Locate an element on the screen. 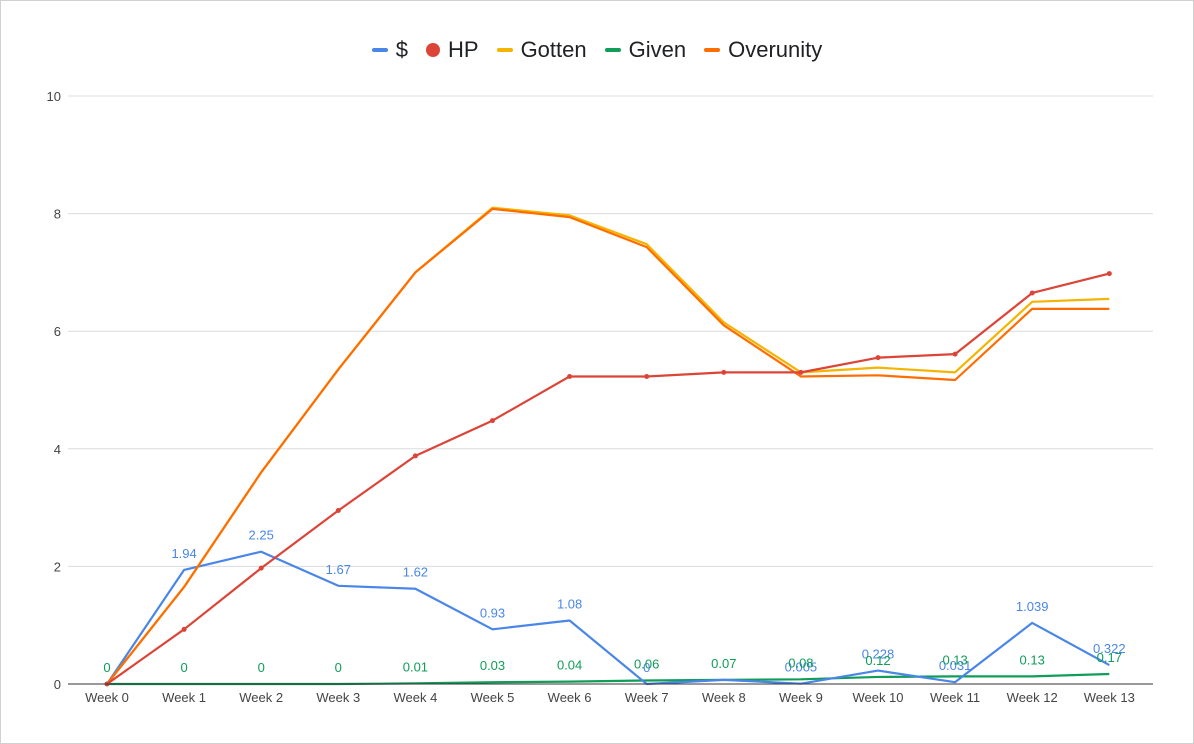 The width and height of the screenshot is (1194, 744). y-tick-label: 2 is located at coordinates (57, 566).